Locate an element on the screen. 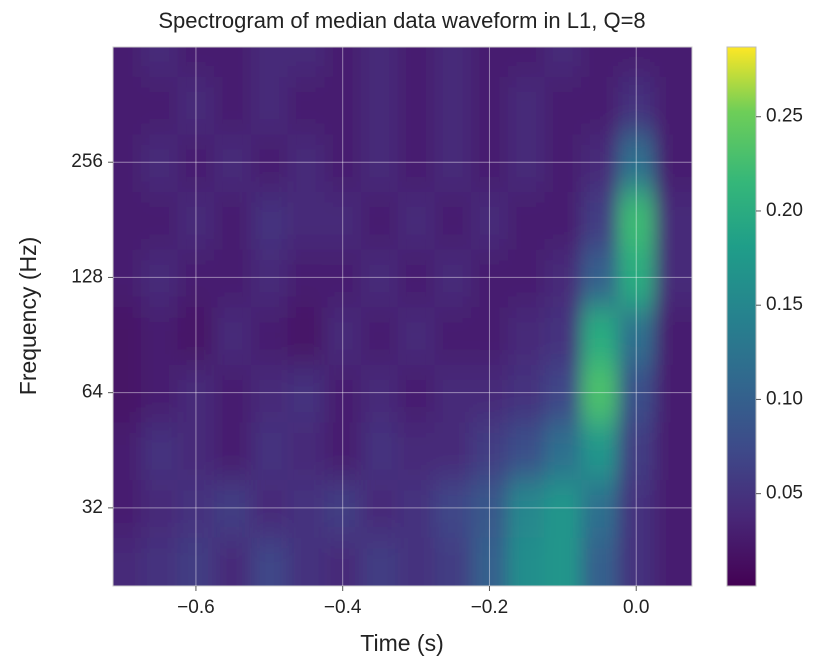 This screenshot has height=664, width=821. y-tick-label: 32 is located at coordinates (92, 507).